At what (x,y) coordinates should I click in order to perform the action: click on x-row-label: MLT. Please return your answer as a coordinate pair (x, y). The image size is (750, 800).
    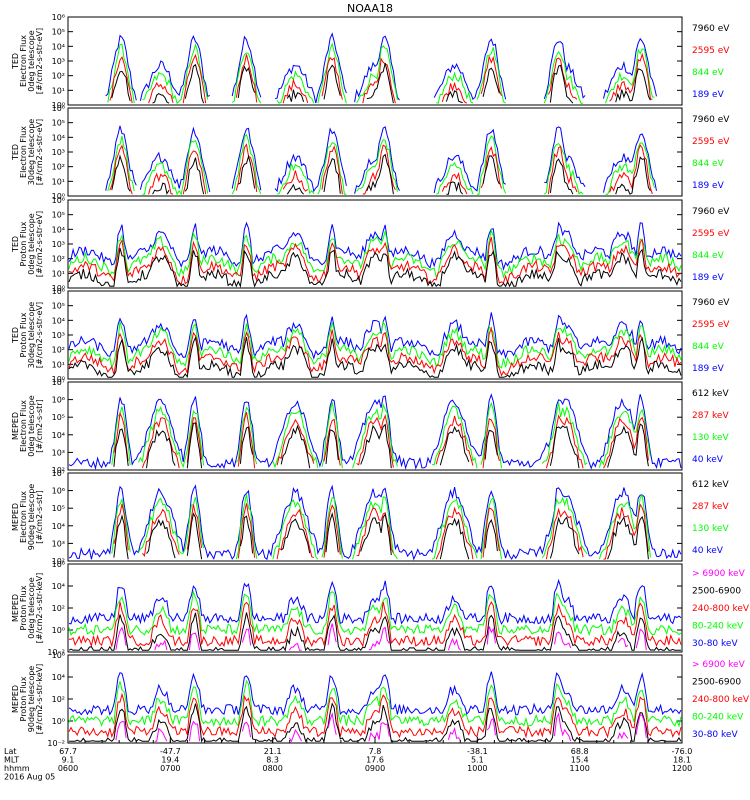
    Looking at the image, I should click on (11, 760).